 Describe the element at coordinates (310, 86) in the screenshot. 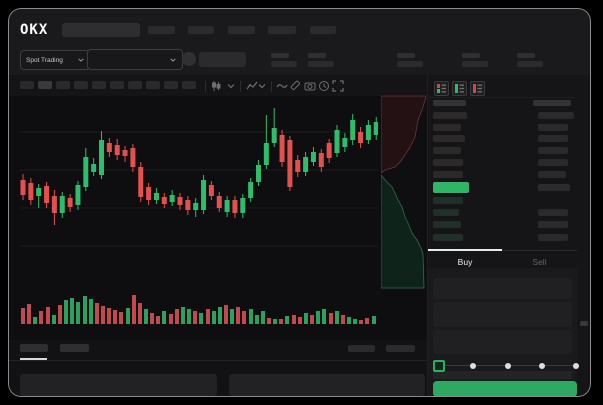

I see `camera-icon` at that location.